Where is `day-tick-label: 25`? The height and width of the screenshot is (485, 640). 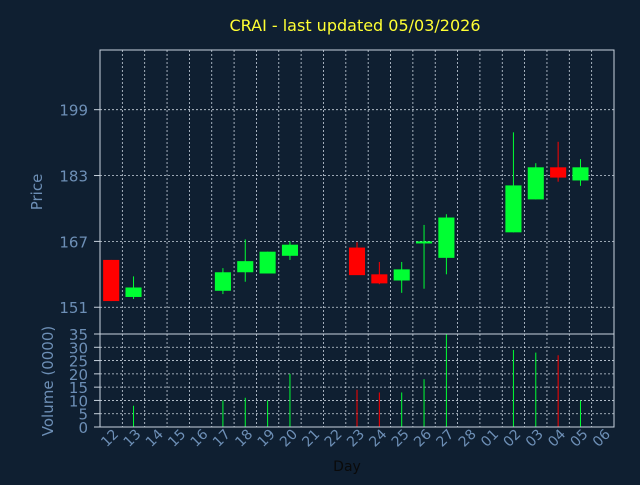
day-tick-label: 25 is located at coordinates (401, 439).